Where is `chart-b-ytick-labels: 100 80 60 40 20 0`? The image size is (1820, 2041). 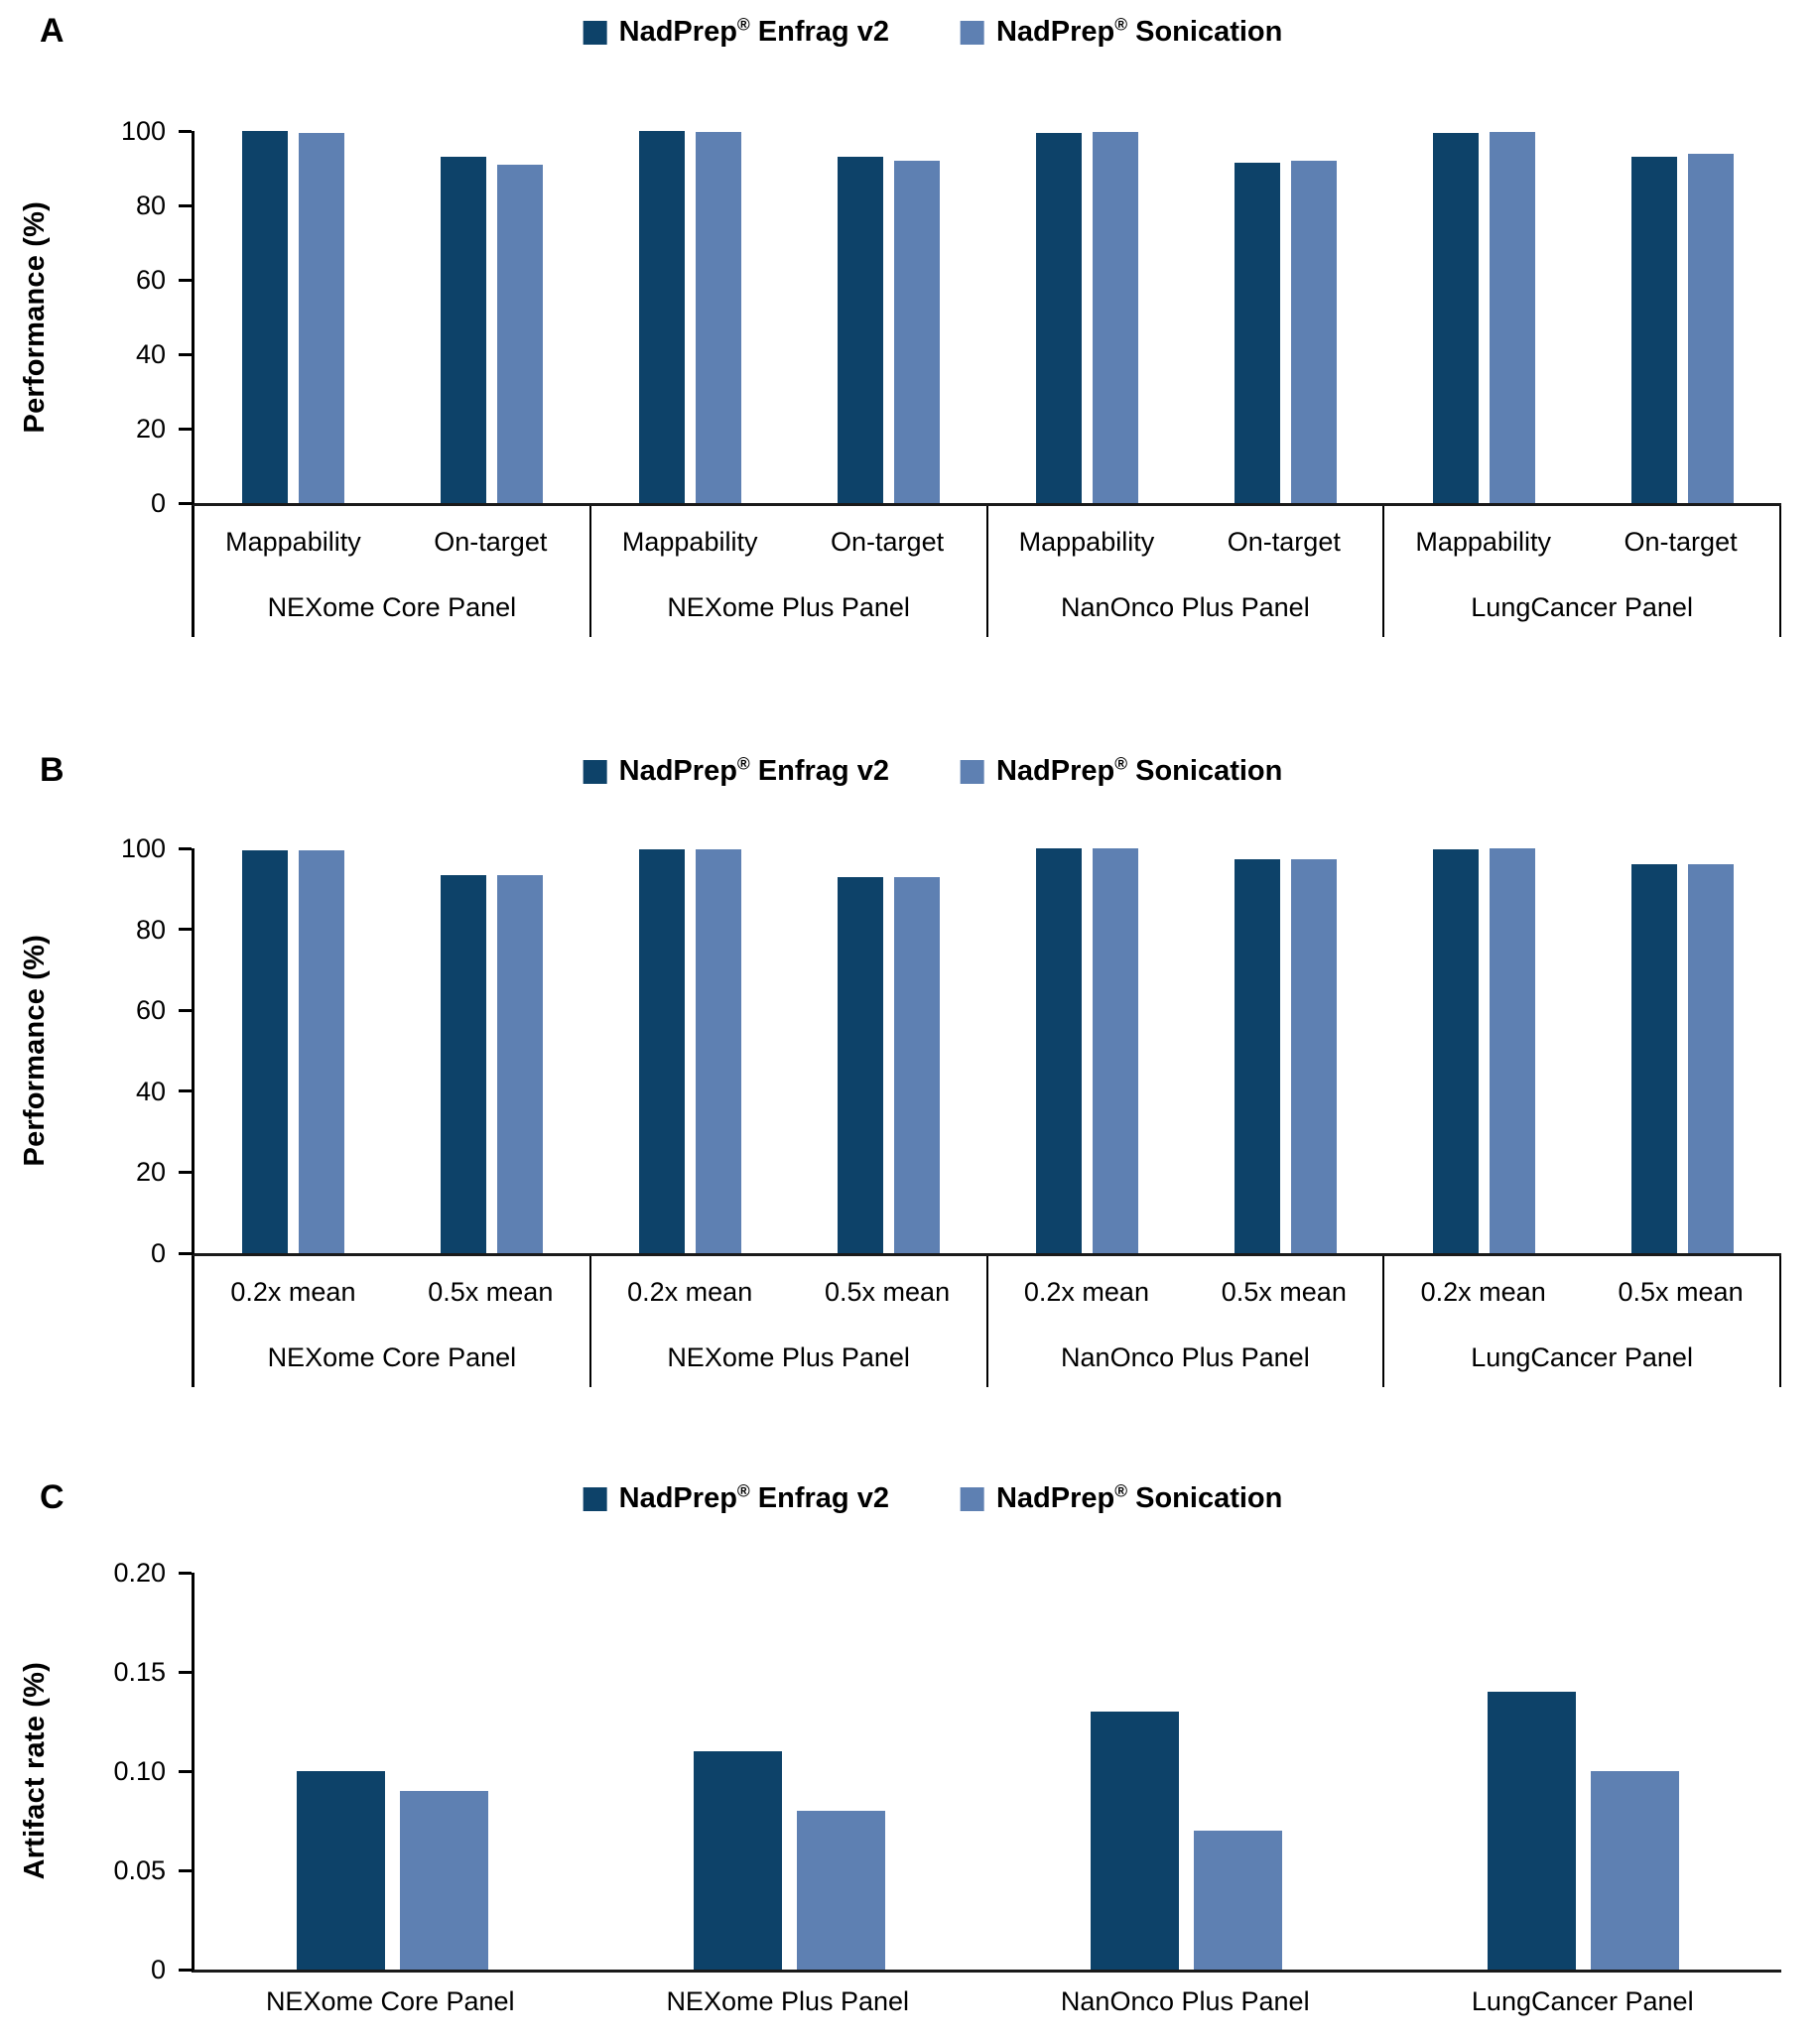
chart-b-ytick-labels: 100 80 60 40 20 0 is located at coordinates (130, 1050).